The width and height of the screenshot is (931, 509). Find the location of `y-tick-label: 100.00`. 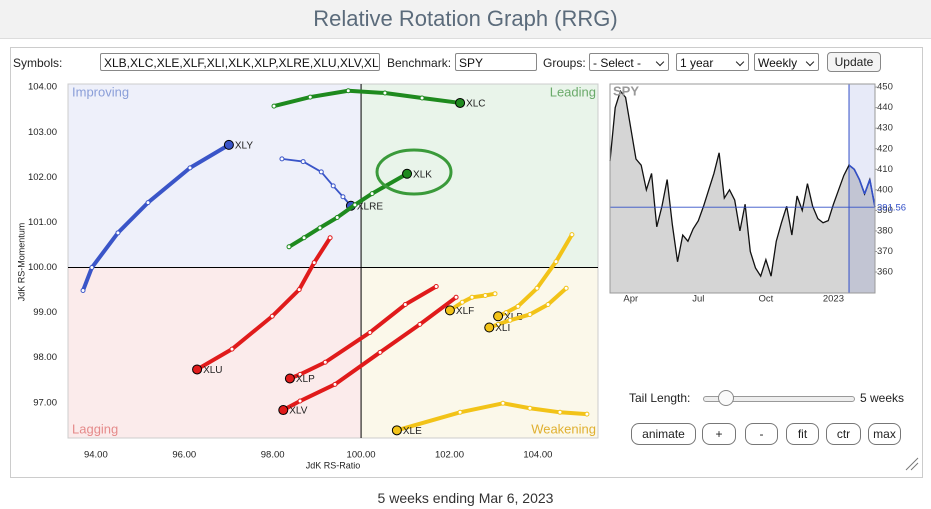

y-tick-label: 100.00 is located at coordinates (42, 267).